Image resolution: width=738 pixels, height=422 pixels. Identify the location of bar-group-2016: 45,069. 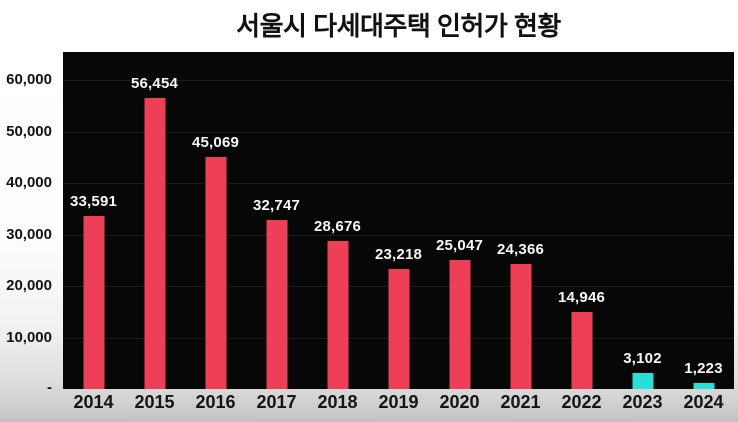
(215, 220).